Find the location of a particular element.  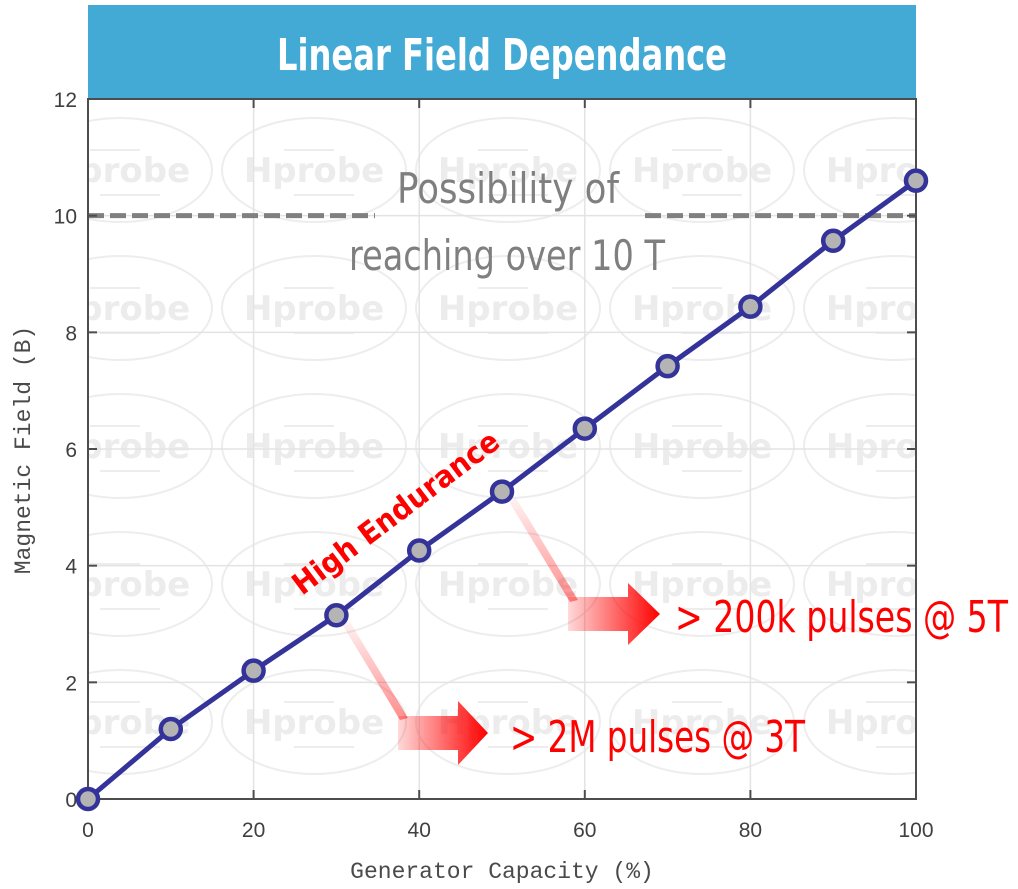

x-tick-label: 60 is located at coordinates (584, 830).